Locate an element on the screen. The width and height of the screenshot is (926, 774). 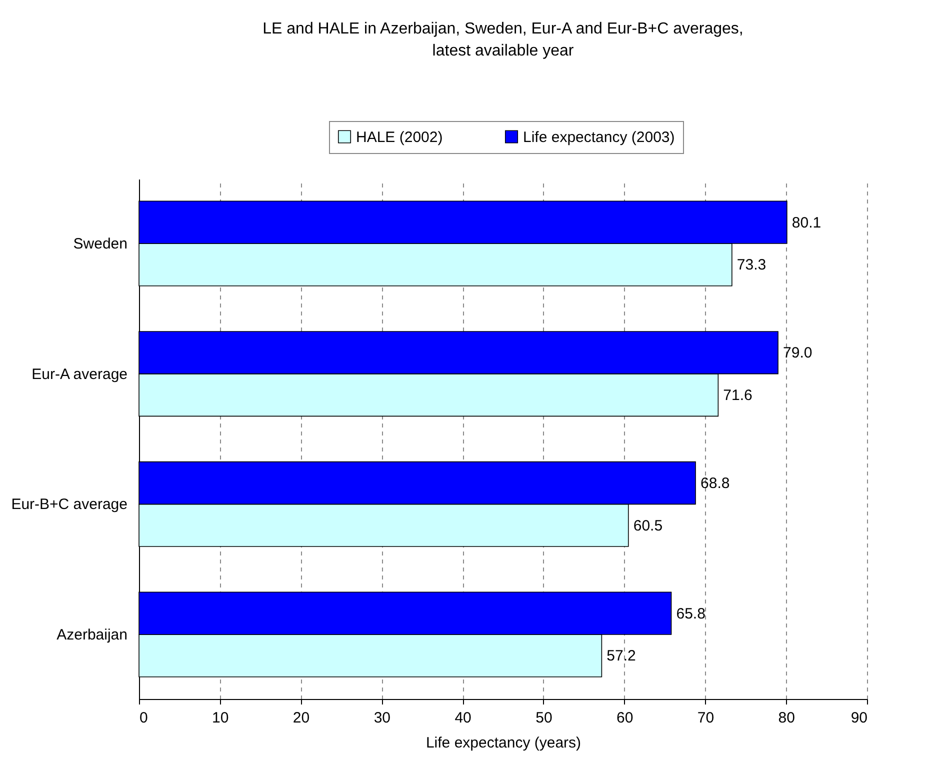
x-axis-title: Life expectancy (years) is located at coordinates (504, 743).